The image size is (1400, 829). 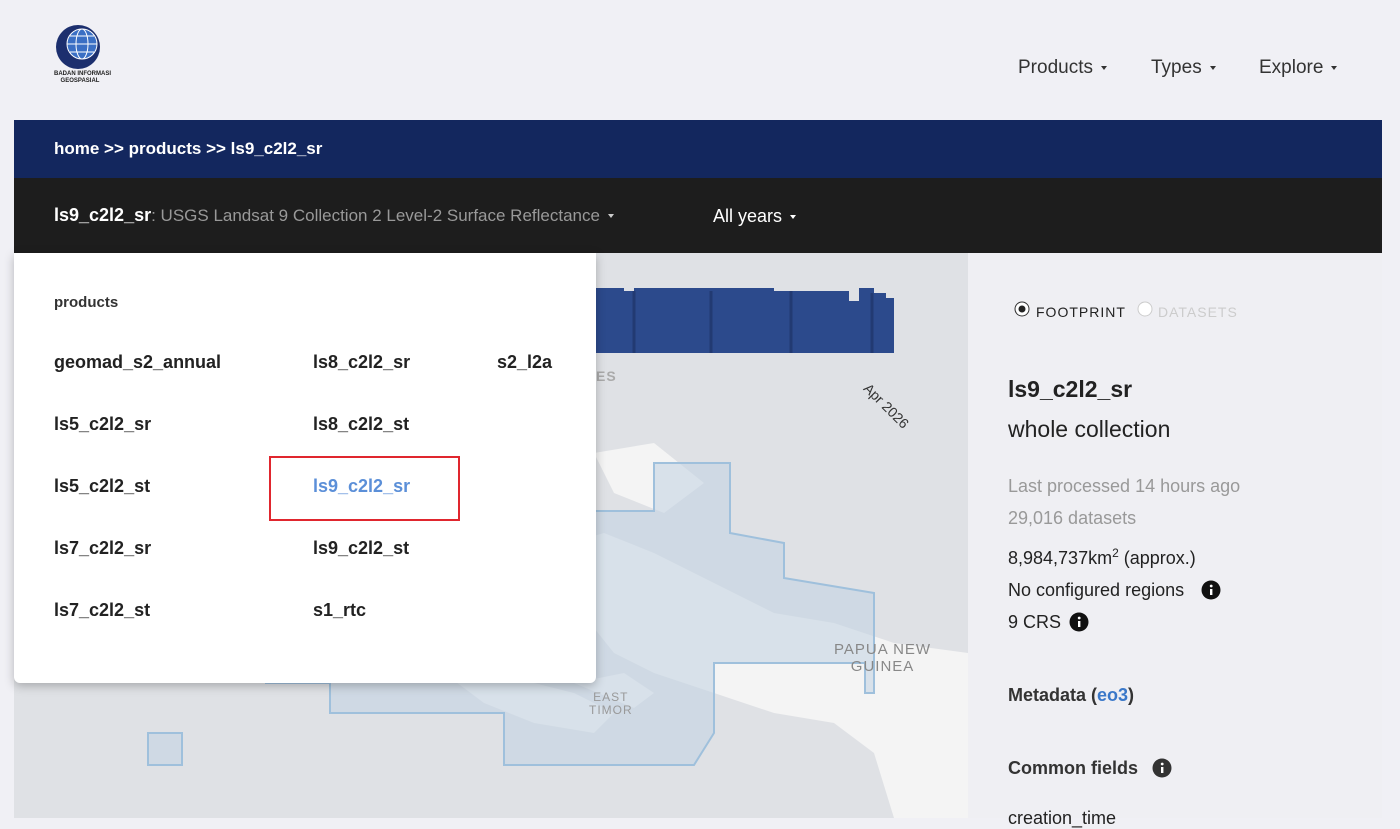 I want to click on nav-item: Explore, so click(x=1298, y=68).